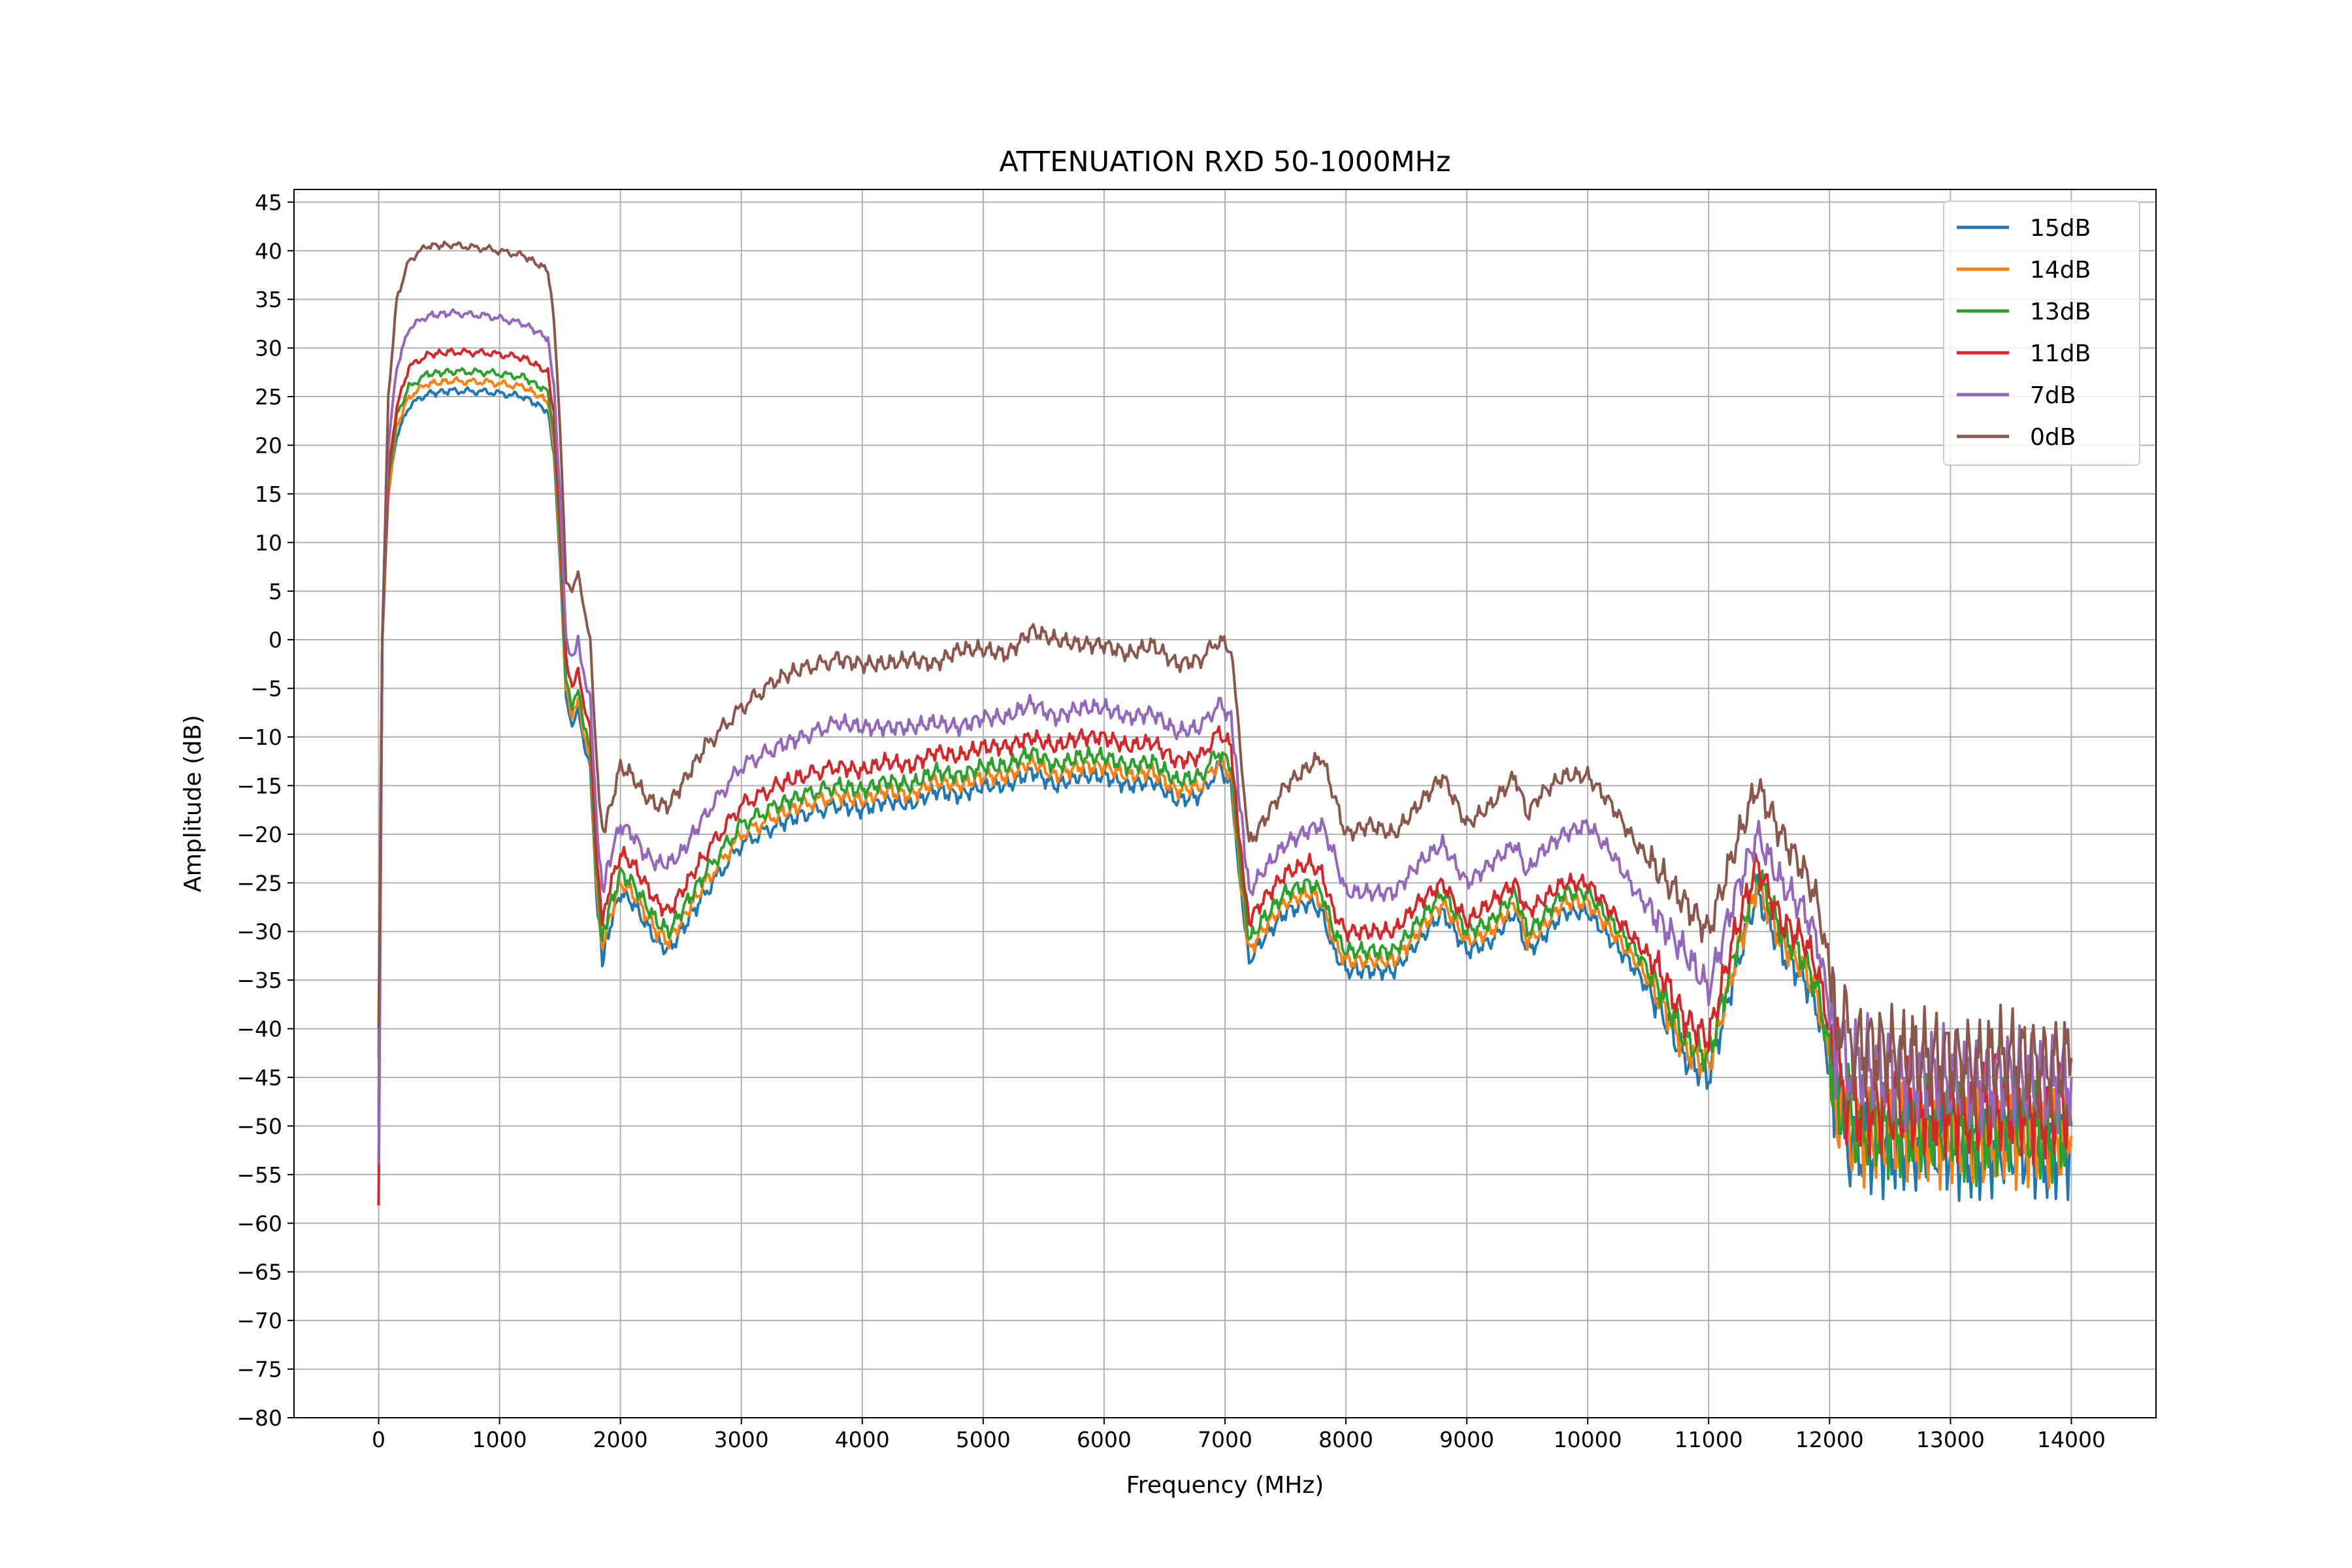 This screenshot has width=2352, height=1568. What do you see at coordinates (2060, 270) in the screenshot?
I see `legend-label: 14dB` at bounding box center [2060, 270].